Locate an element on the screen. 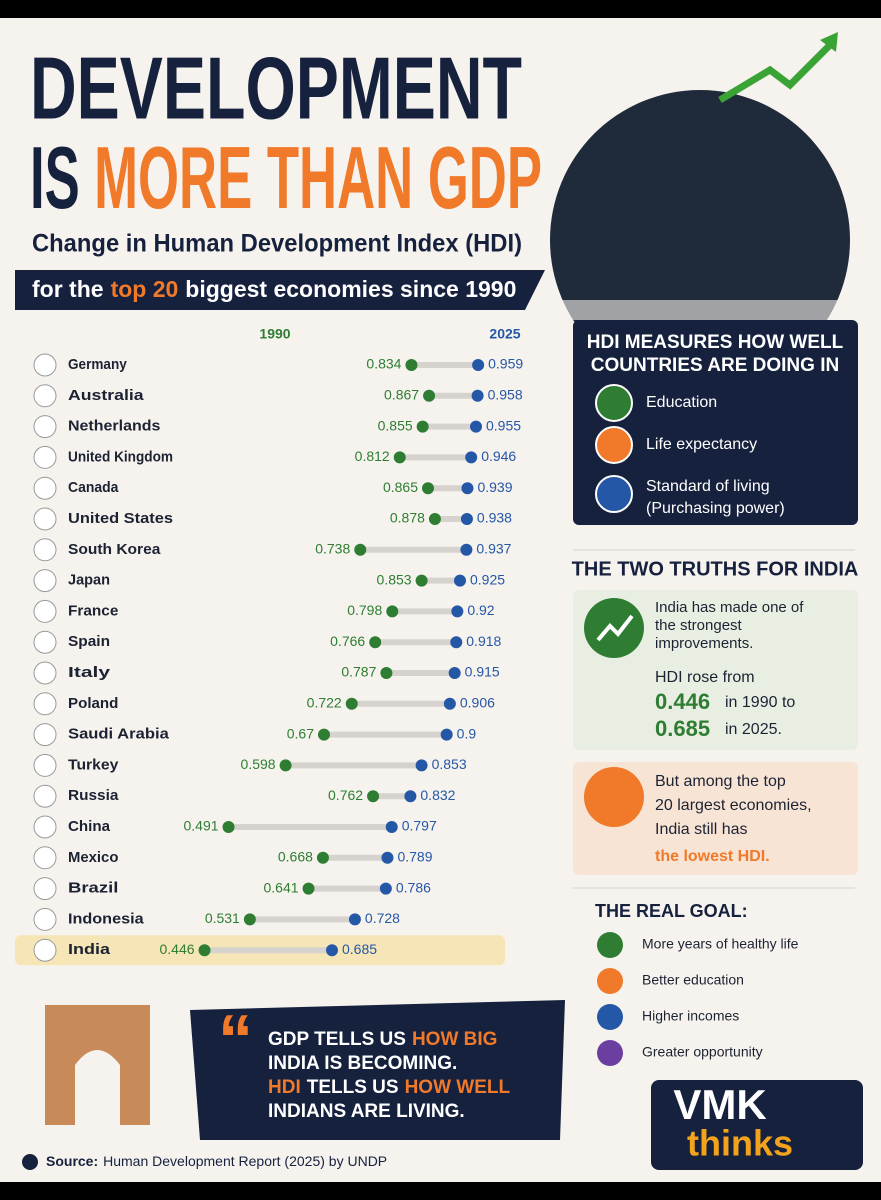  band-edge is located at coordinates (535, 290).